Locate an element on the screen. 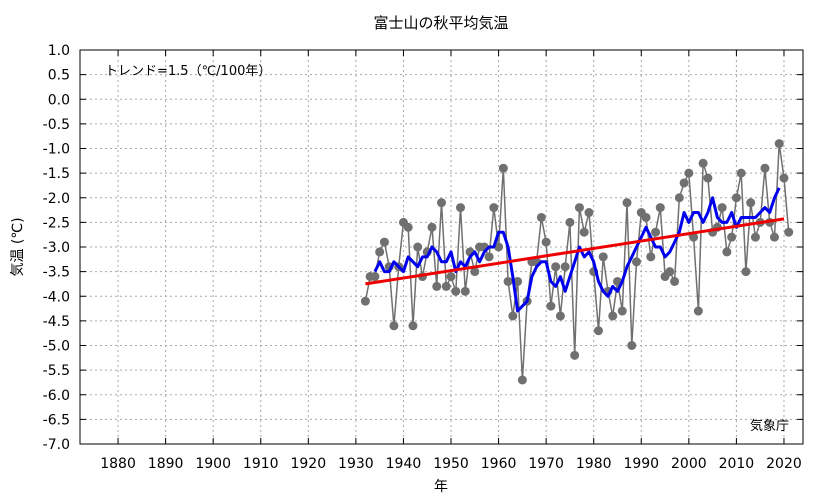 The width and height of the screenshot is (833, 498). y-tick-label: -7.0 is located at coordinates (56, 445).